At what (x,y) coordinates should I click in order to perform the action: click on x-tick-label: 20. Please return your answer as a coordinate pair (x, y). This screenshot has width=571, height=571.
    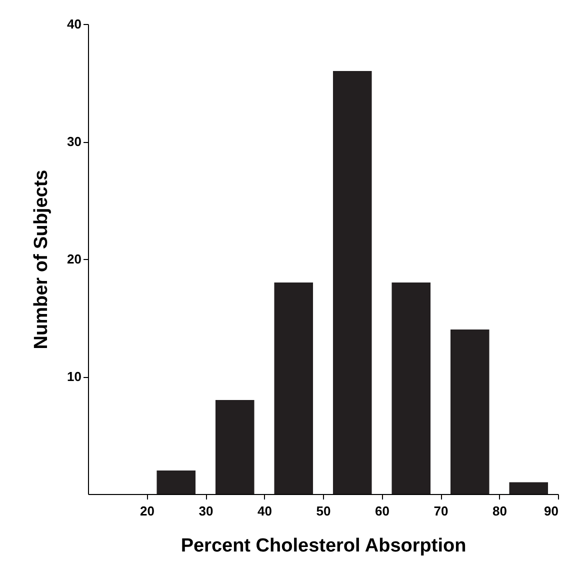
    Looking at the image, I should click on (147, 511).